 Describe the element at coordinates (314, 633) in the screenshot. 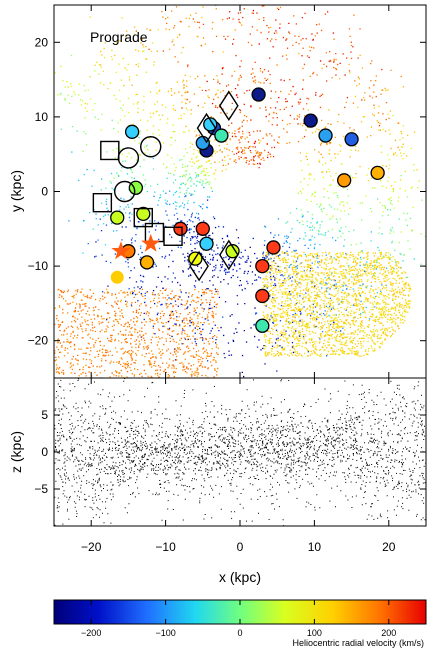

I see `colorbar-tick-label: 100` at that location.